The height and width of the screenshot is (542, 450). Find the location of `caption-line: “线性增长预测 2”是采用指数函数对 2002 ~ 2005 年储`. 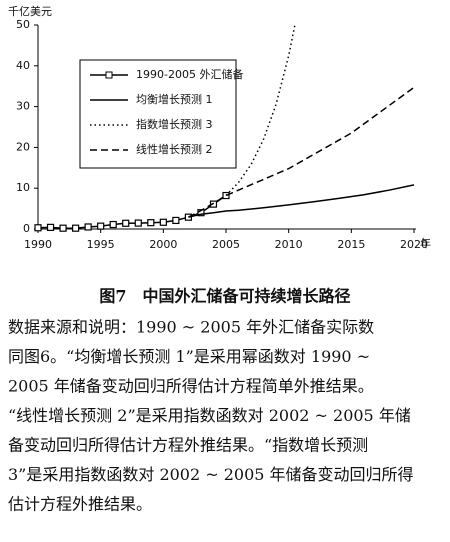

caption-line: “线性增长预测 2”是采用指数函数对 2002 ~ 2005 年储 is located at coordinates (209, 415).